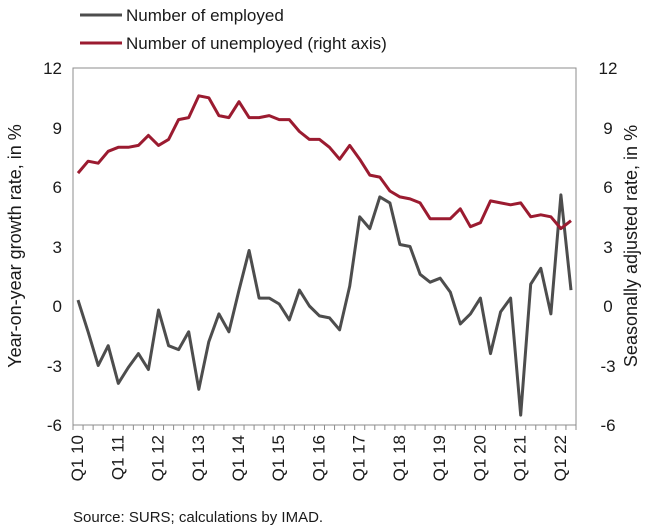  What do you see at coordinates (57, 306) in the screenshot?
I see `y-tick-left: 0` at bounding box center [57, 306].